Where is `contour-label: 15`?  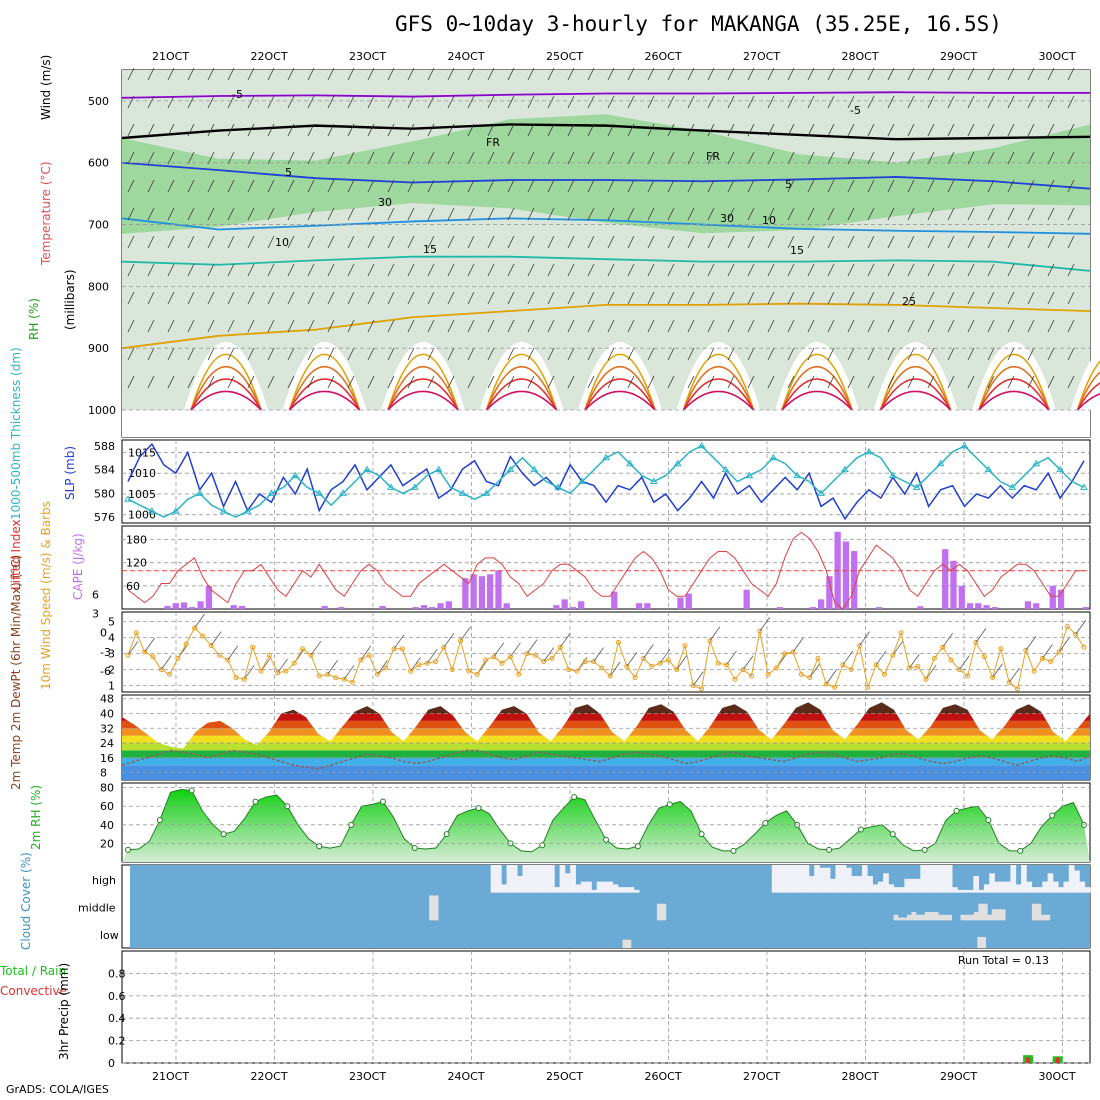
contour-label: 15 is located at coordinates (797, 250).